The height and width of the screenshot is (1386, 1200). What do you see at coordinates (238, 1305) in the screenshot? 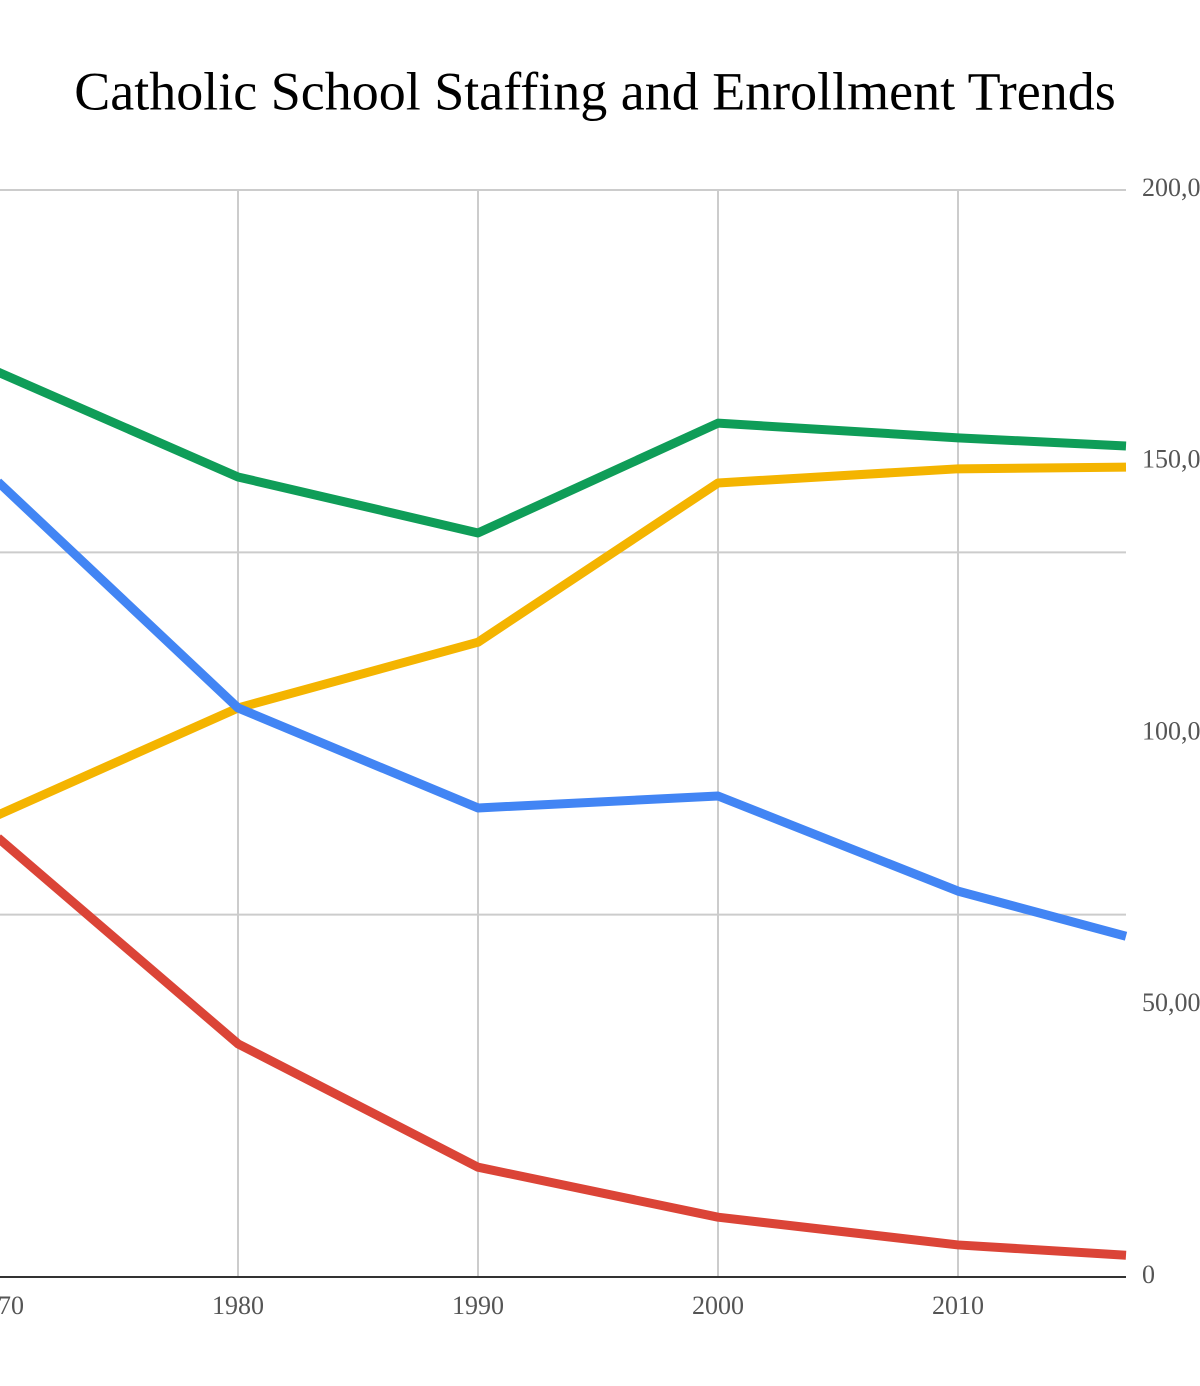
I see `x-tick-label: 1980` at bounding box center [238, 1305].